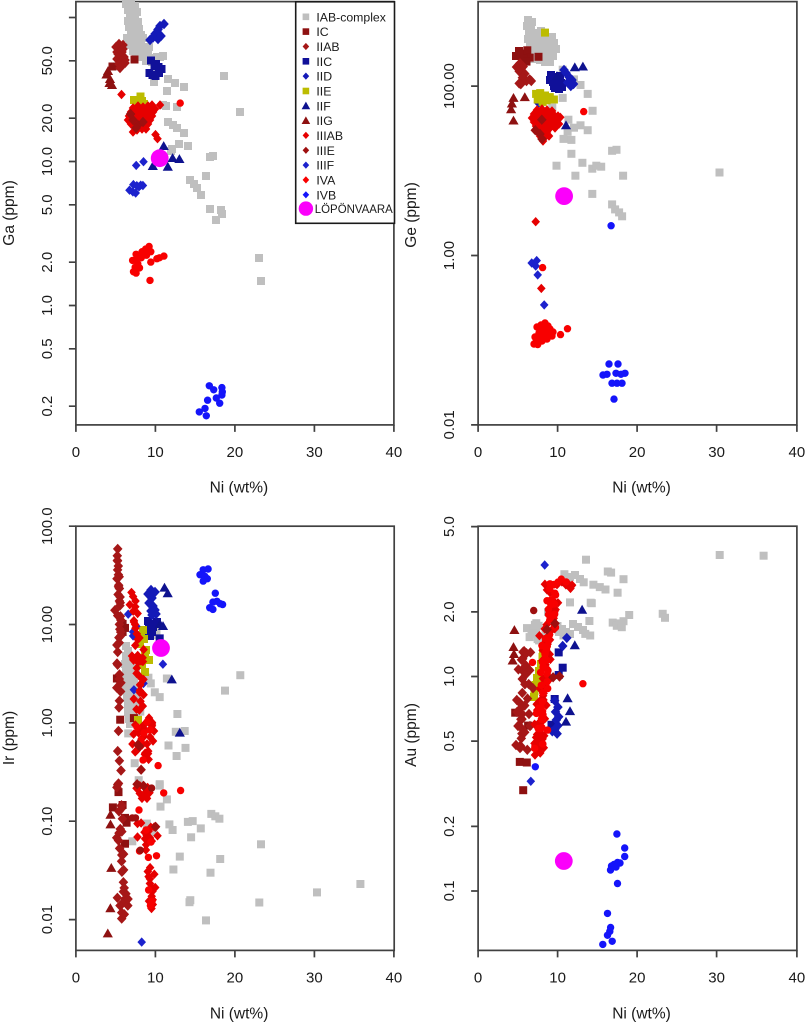 This screenshot has width=806, height=1029. I want to click on svg-text: 50.0, so click(47, 60).